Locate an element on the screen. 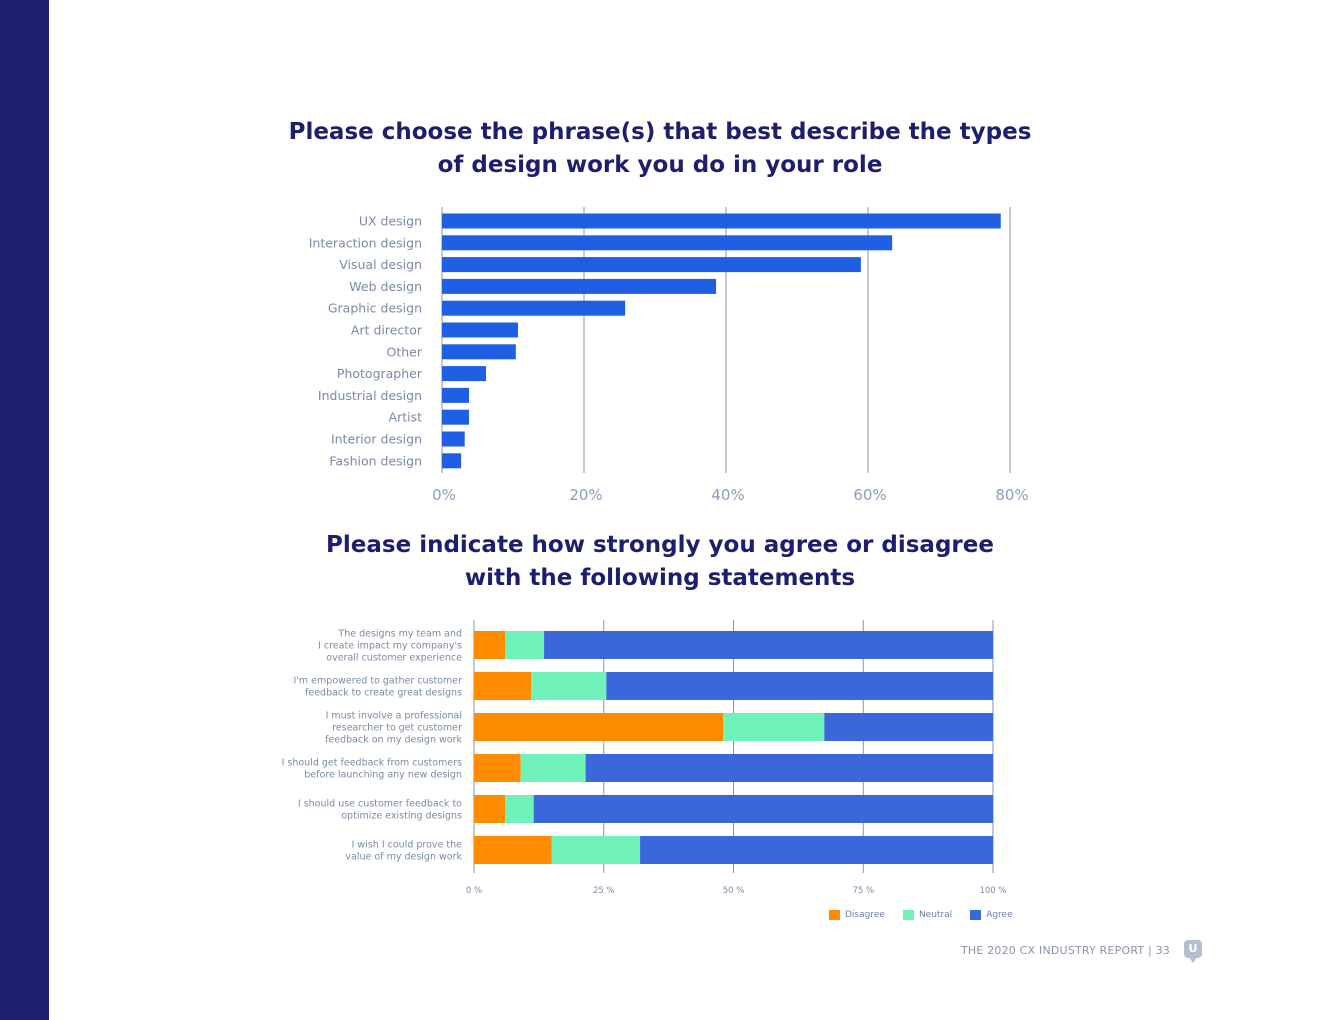 This screenshot has width=1320, height=1020. chart1-category-label: Other is located at coordinates (405, 351).